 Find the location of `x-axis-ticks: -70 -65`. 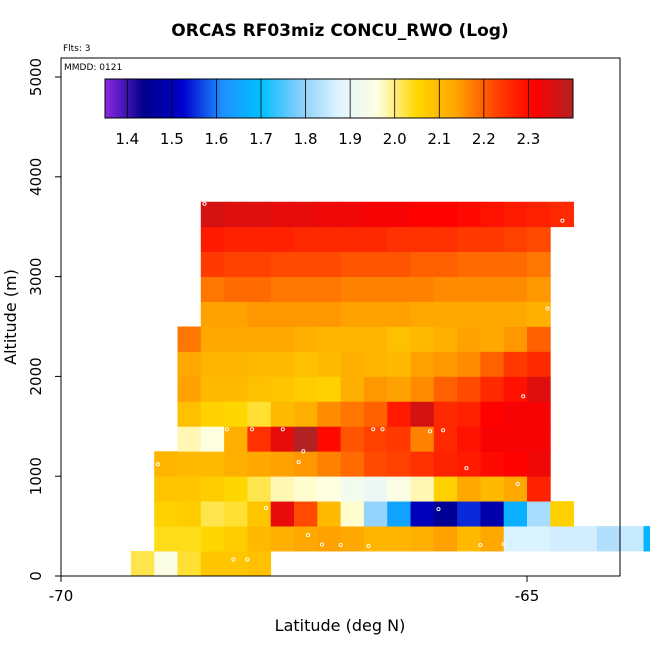

x-axis-ticks: -70 -65 is located at coordinates (294, 590).